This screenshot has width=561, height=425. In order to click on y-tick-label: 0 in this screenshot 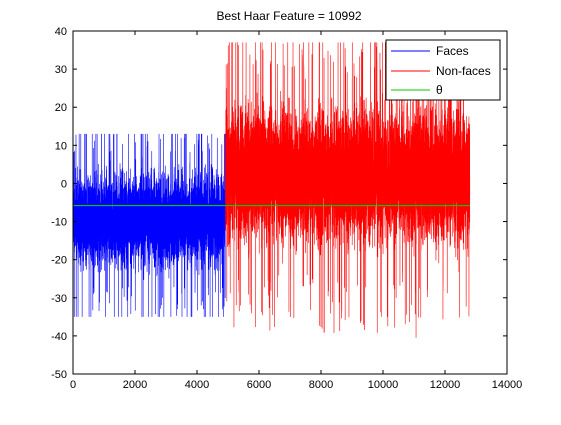, I will do `click(64, 184)`.